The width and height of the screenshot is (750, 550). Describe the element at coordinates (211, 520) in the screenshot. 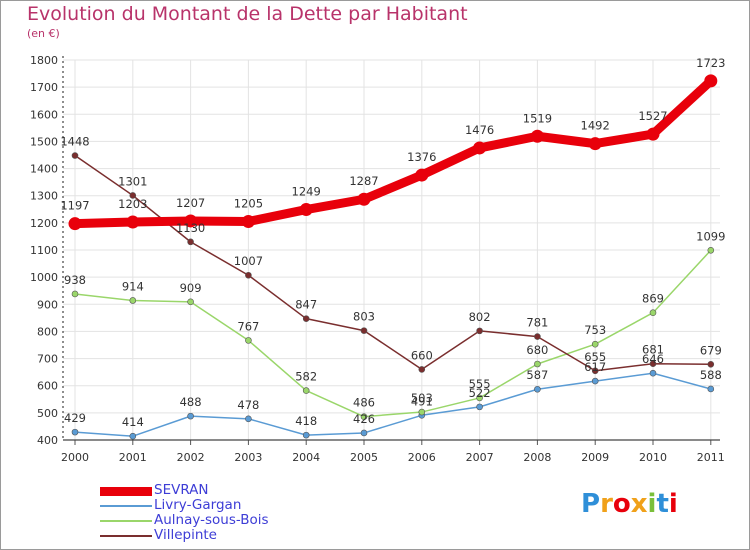

I see `legend-label-aulnay-sous-bois: Aulnay-sous-Bois` at that location.